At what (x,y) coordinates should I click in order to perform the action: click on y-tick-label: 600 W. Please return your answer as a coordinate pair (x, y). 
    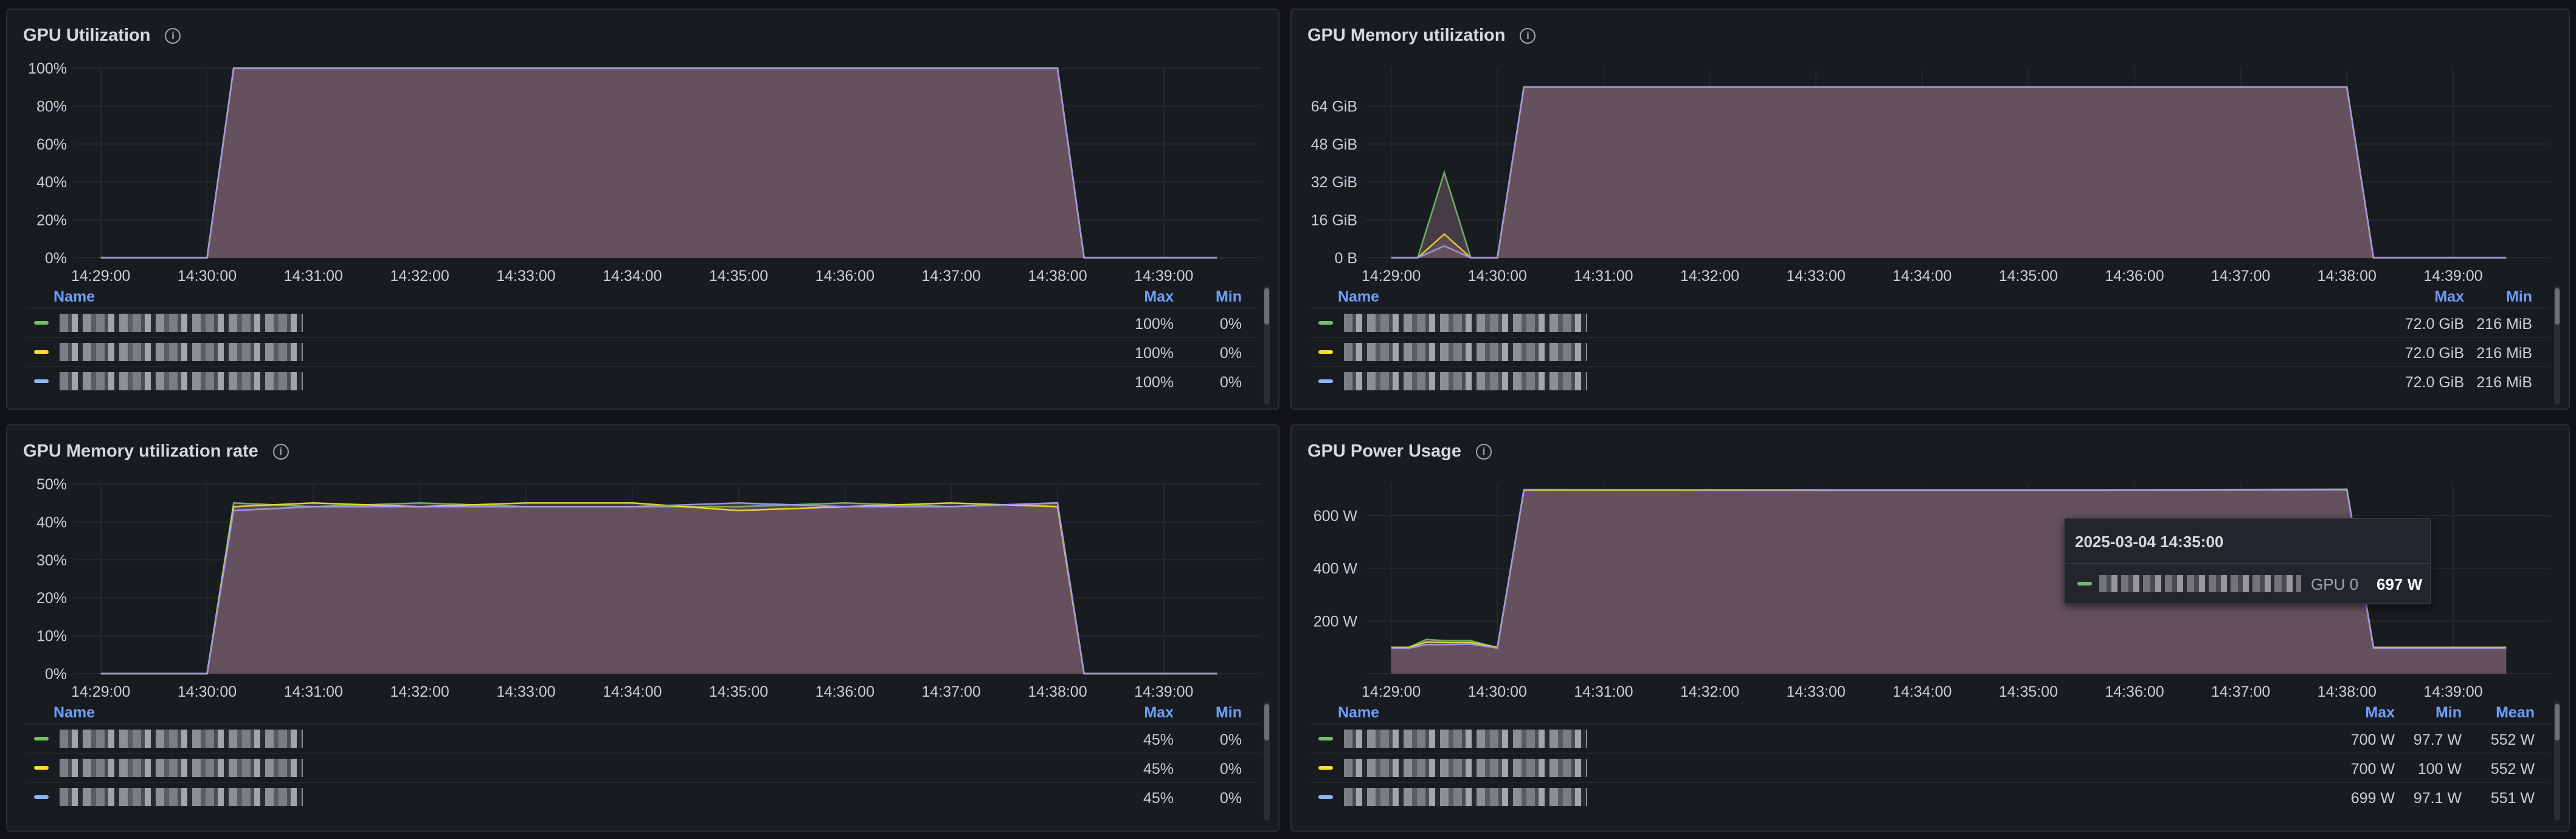
    Looking at the image, I should click on (1336, 516).